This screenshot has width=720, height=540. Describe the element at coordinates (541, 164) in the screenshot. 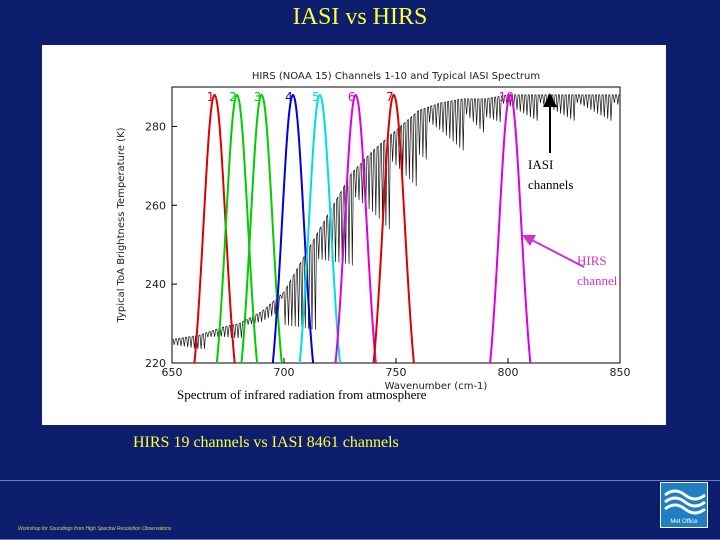

I see `iasi-annotation-line1: IASI` at that location.